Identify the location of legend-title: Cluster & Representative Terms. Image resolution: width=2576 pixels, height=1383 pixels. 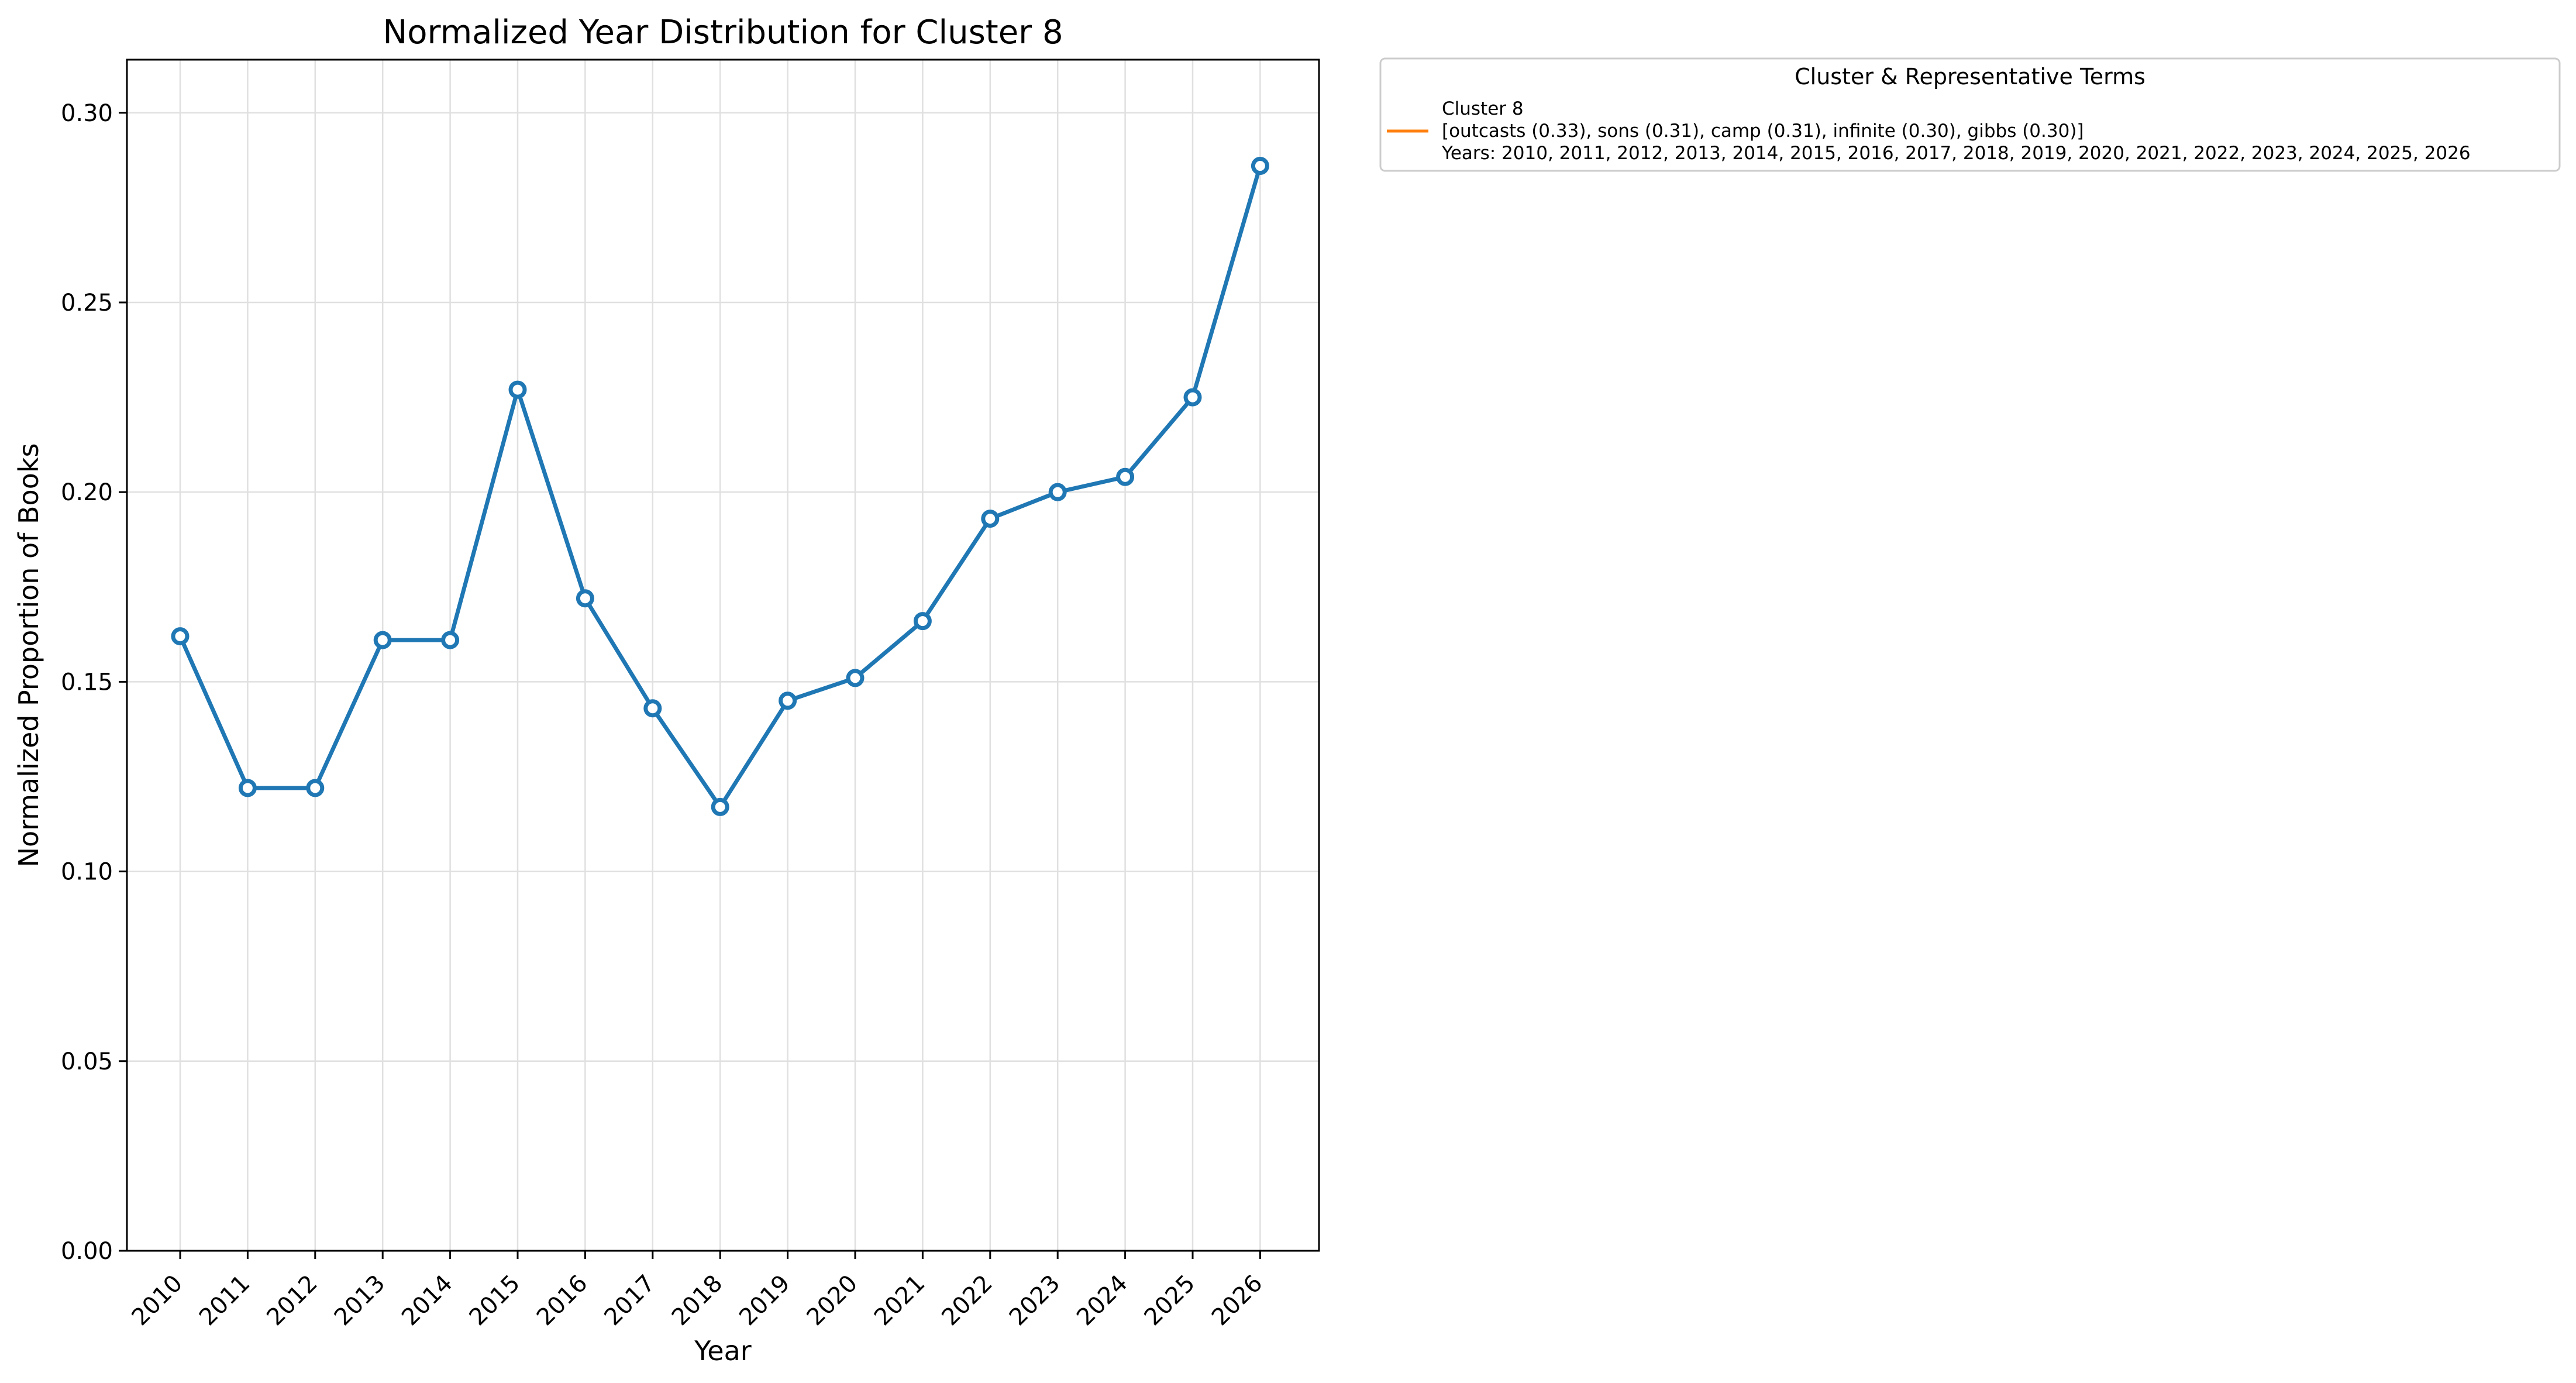
(1970, 77).